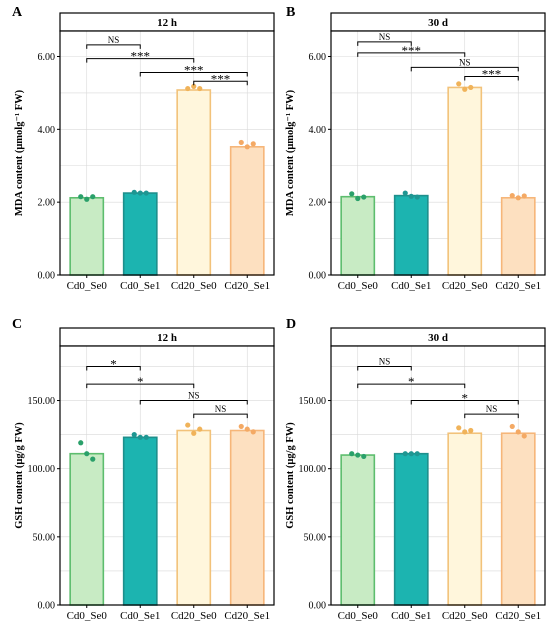  Describe the element at coordinates (42, 469) in the screenshot. I see `y-tick-label: 100.00` at that location.